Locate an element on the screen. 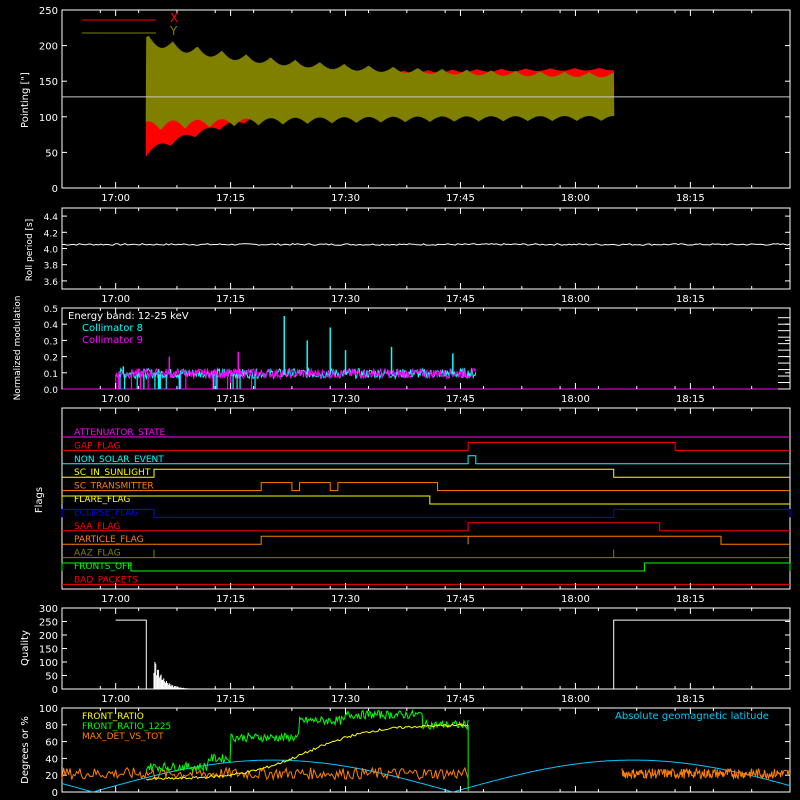  y-tick-label: 0.1 is located at coordinates (51, 375).